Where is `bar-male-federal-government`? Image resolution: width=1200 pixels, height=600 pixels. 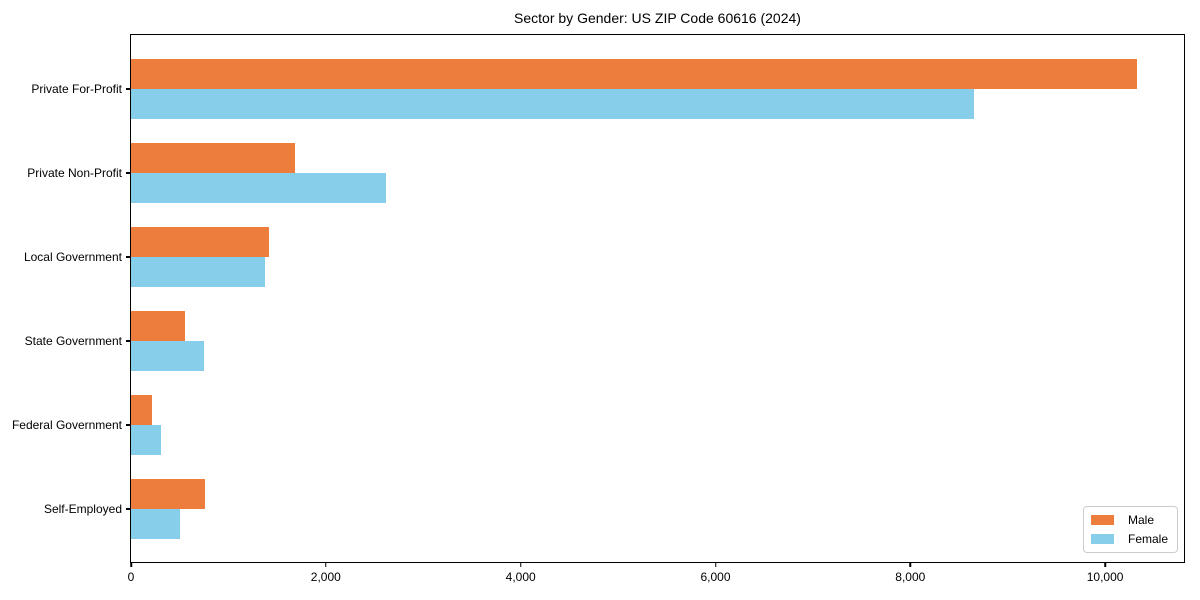
bar-male-federal-government is located at coordinates (142, 410).